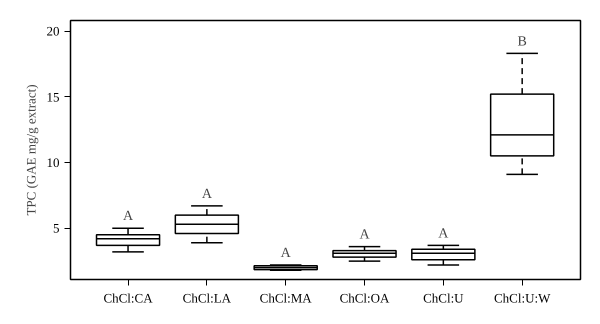 Image resolution: width=600 pixels, height=324 pixels. Describe the element at coordinates (443, 298) in the screenshot. I see `x-tick-label: ChCl:U` at that location.